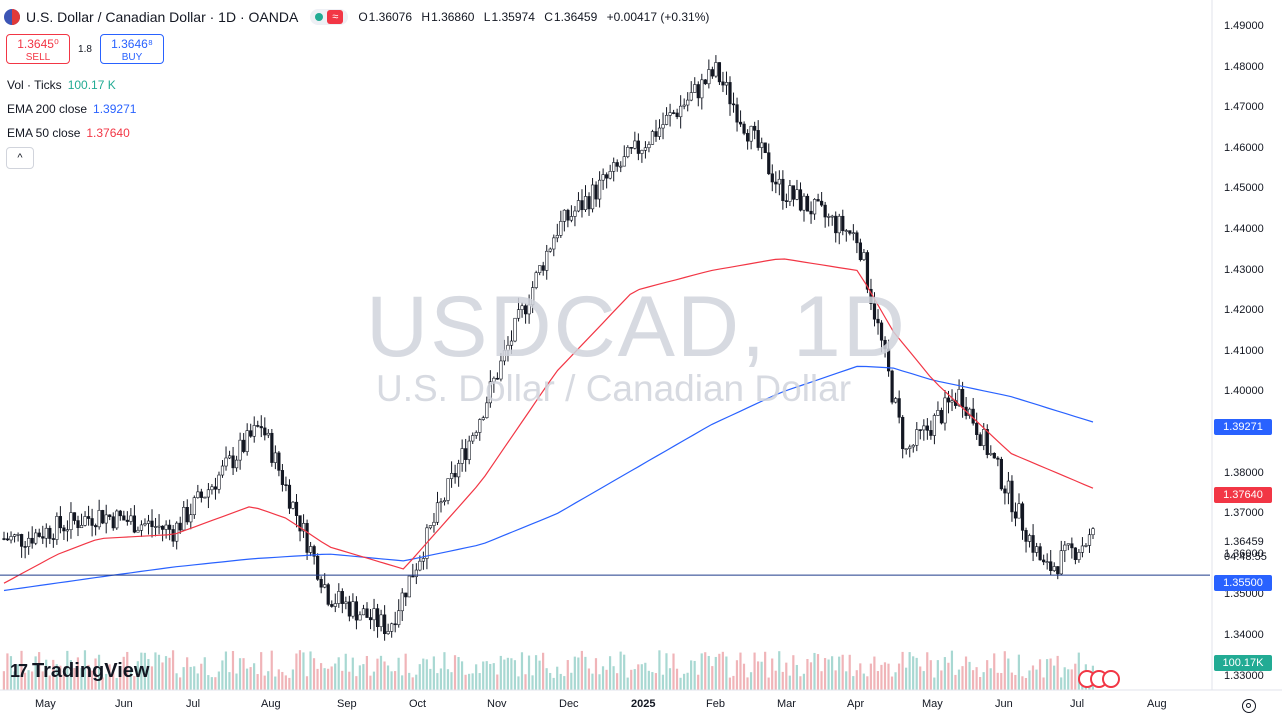 The width and height of the screenshot is (1282, 723). What do you see at coordinates (38, 49) in the screenshot?
I see `sell-button: 1.3645⁰ SELL` at bounding box center [38, 49].